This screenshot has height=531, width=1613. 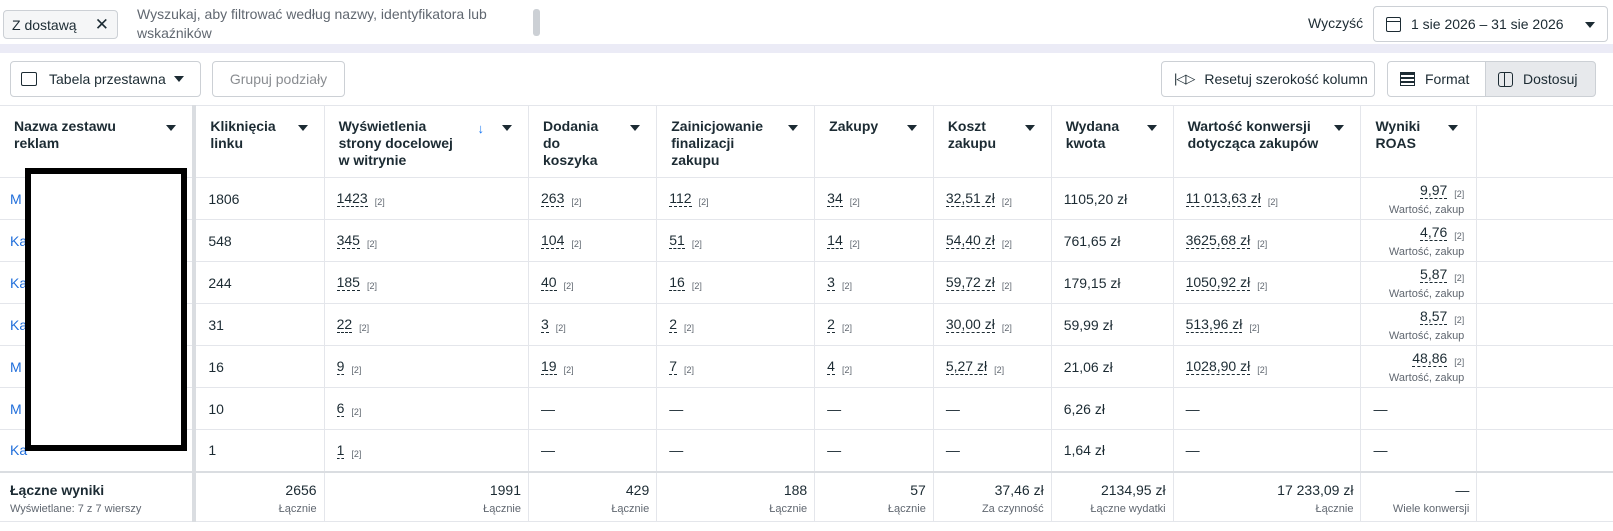 I want to click on metric-value: 7, so click(x=673, y=366).